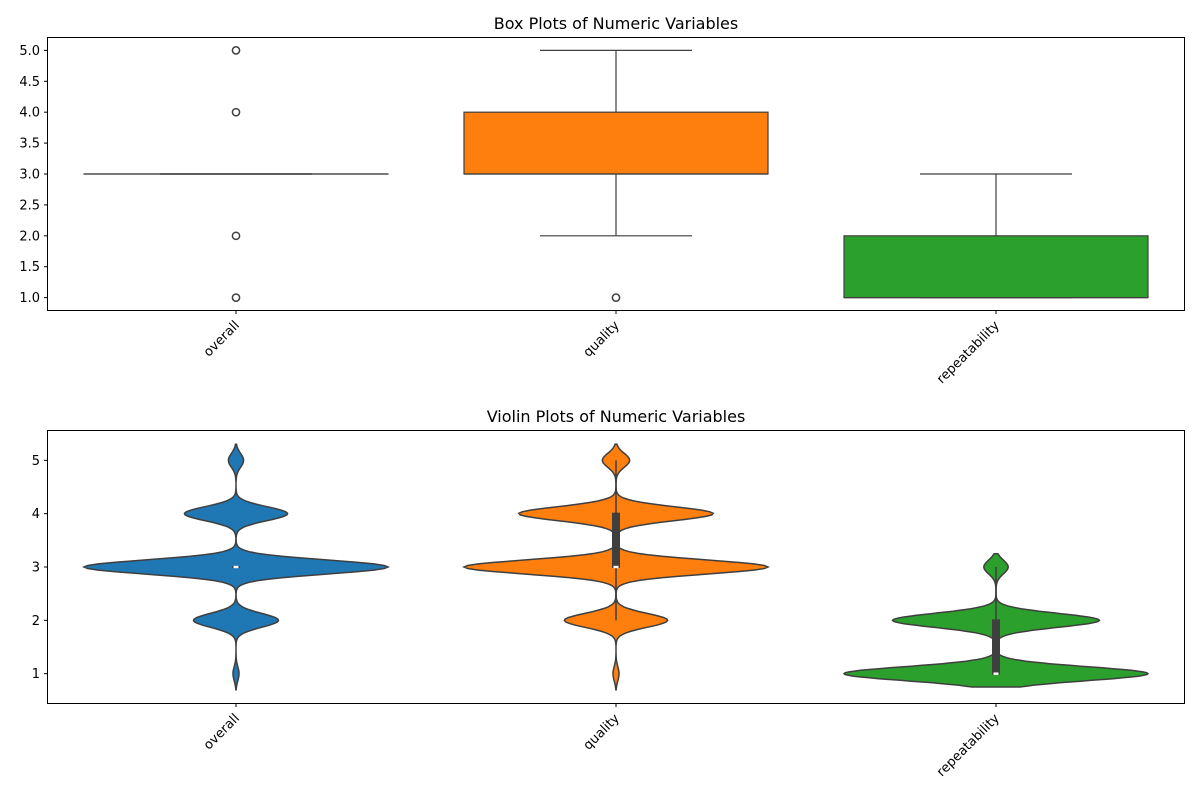  Describe the element at coordinates (602, 339) in the screenshot. I see `box-plot-x-tick-label: quality` at that location.